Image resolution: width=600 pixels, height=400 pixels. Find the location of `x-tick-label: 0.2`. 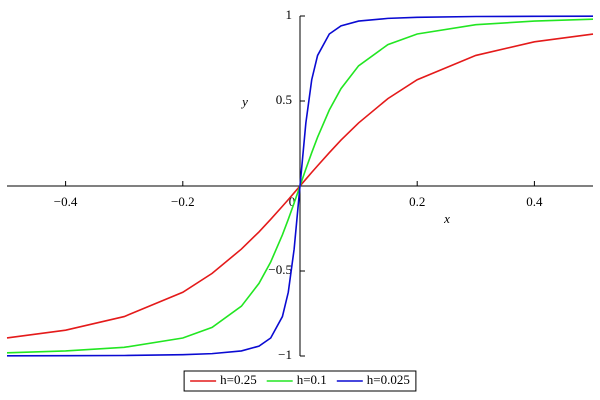

x-tick-label: 0.2 is located at coordinates (417, 201).